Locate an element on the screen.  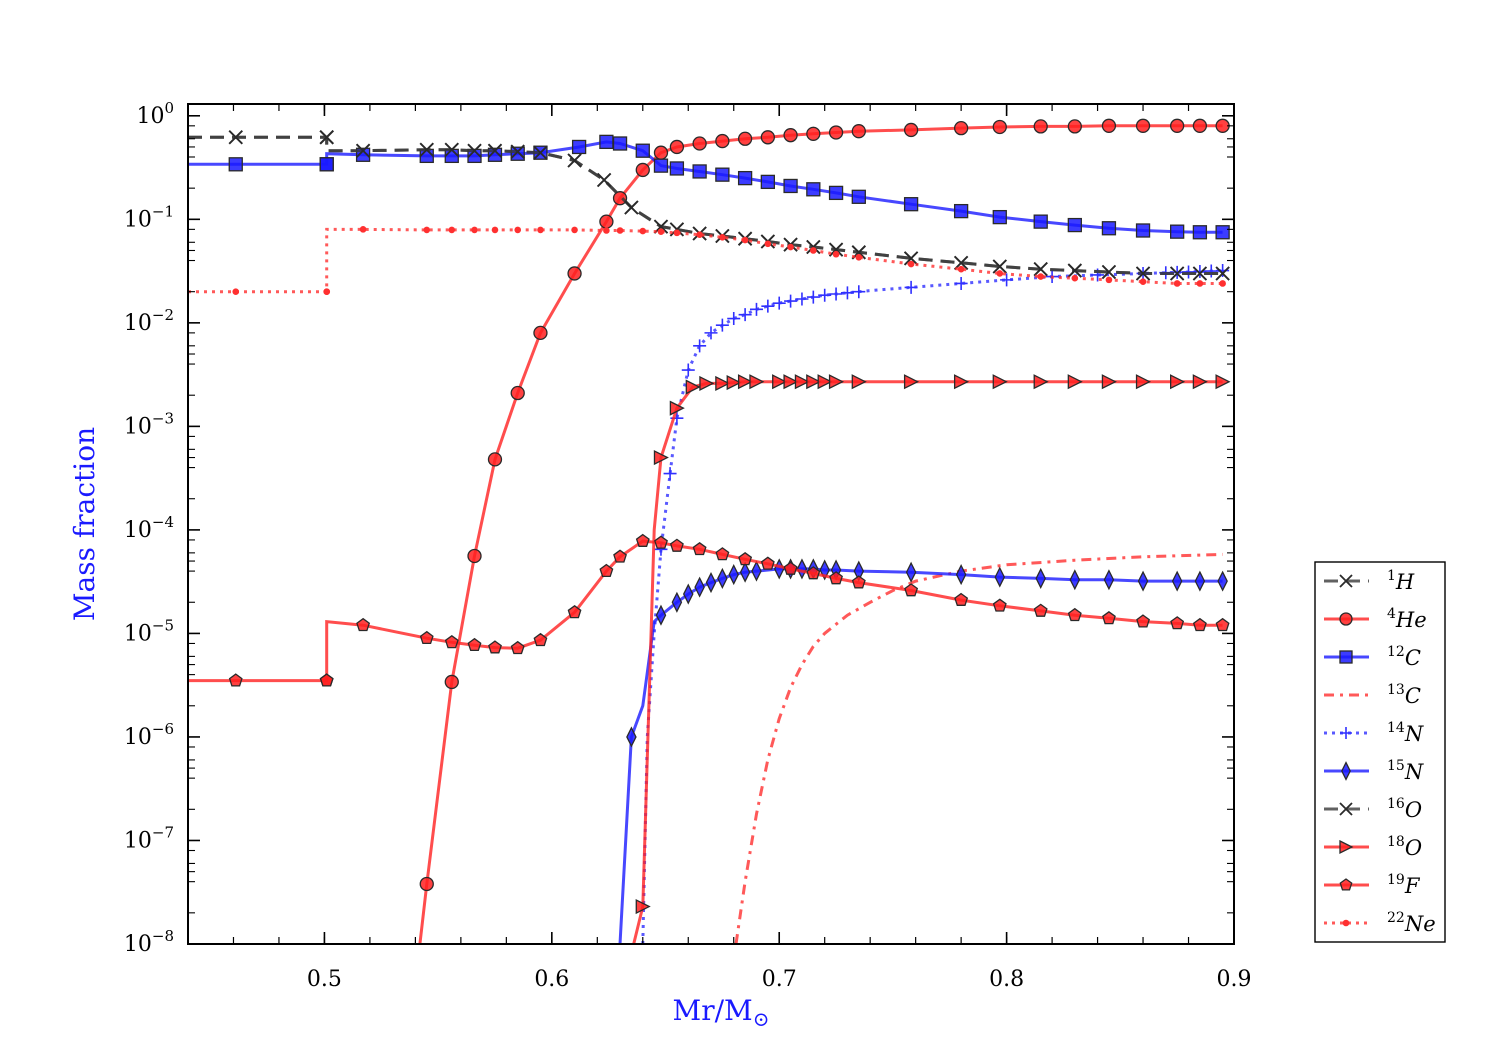
legend: 1H 4He 12C 13C 14N 15N 16O 18O 19F 22Ne is located at coordinates (1380, 752).